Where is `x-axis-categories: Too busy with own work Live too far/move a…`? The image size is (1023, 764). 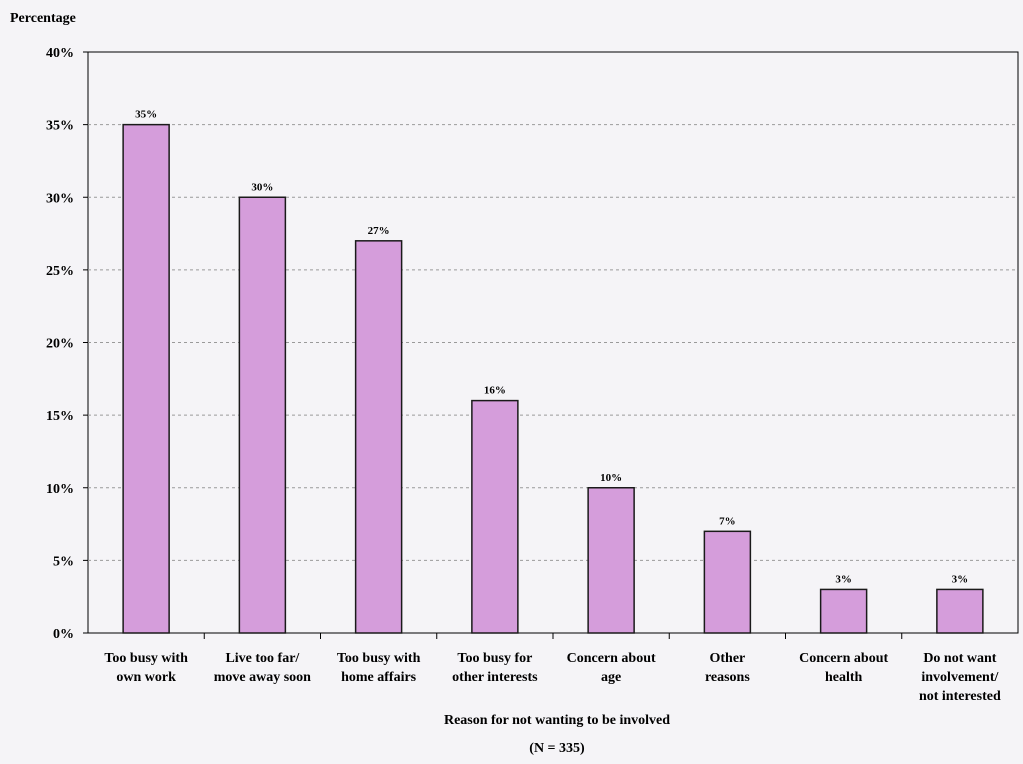
x-axis-categories: Too busy with own work Live too far/move a… is located at coordinates (552, 668).